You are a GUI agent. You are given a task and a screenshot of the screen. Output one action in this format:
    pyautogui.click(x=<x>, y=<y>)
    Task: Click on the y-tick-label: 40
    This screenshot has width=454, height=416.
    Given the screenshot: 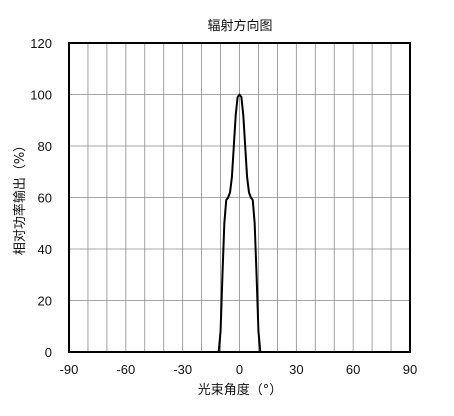 What is the action you would take?
    pyautogui.click(x=45, y=249)
    